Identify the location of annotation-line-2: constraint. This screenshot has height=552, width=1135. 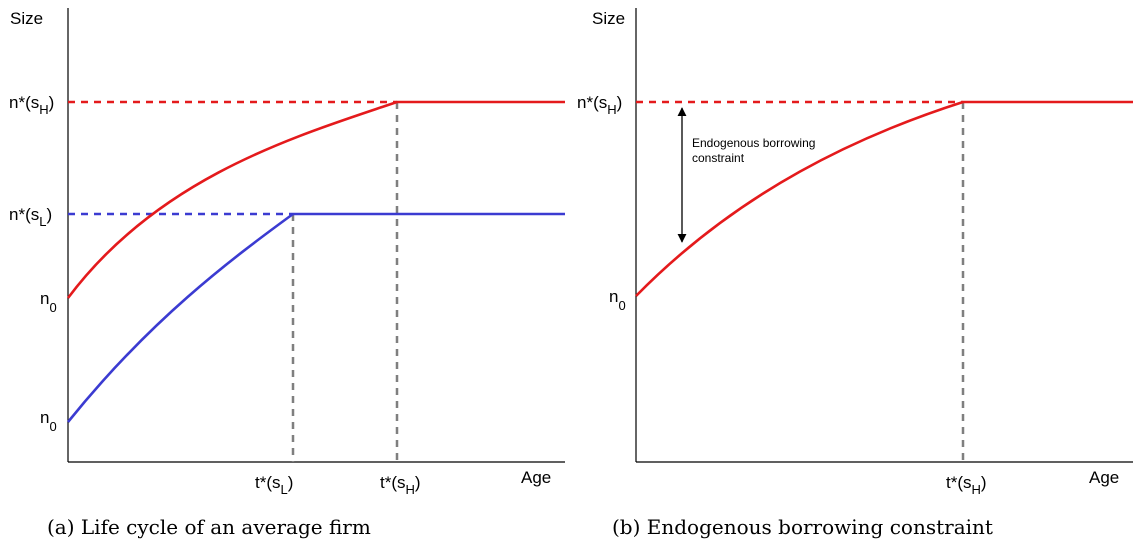
(718, 158).